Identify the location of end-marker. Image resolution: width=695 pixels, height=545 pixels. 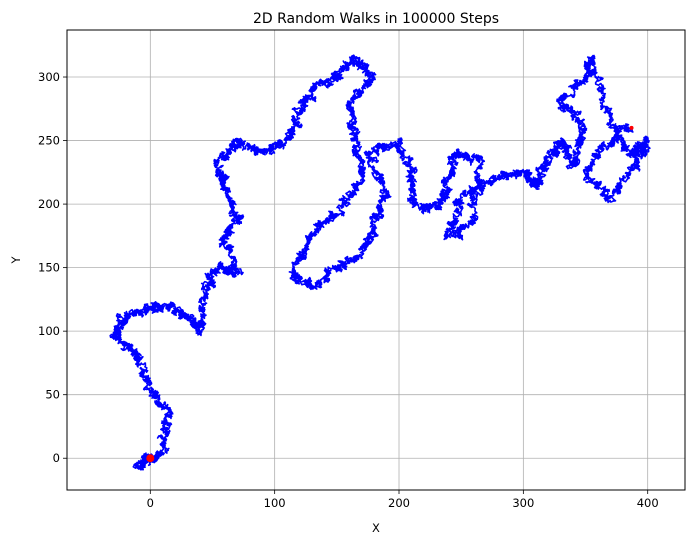
(631, 127).